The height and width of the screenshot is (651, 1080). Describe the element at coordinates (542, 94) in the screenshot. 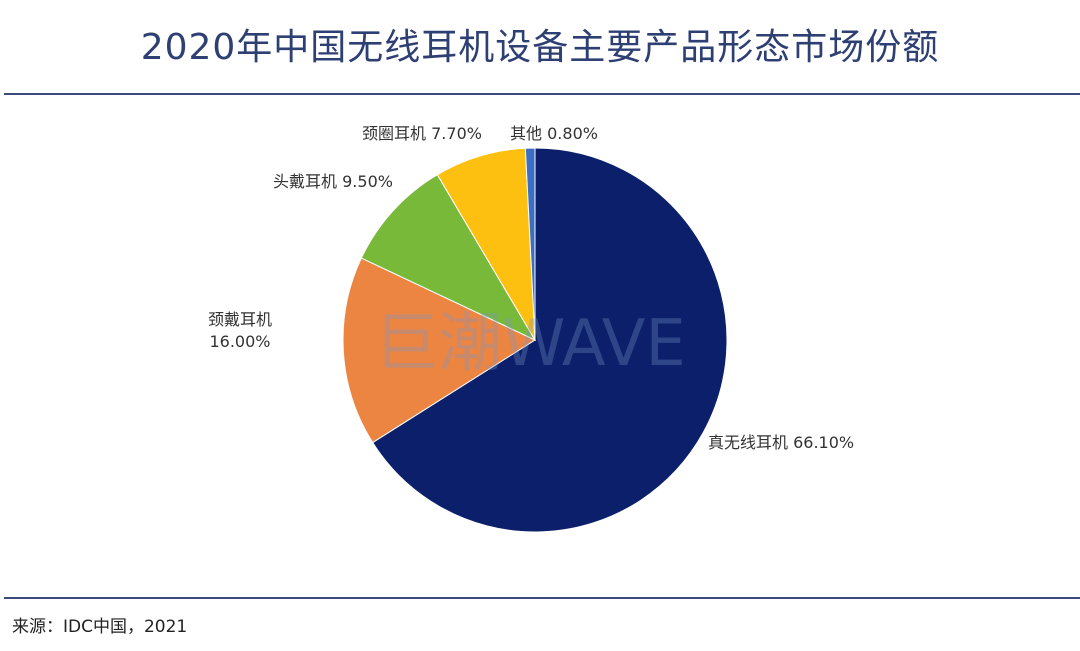

I see `title-divider` at that location.